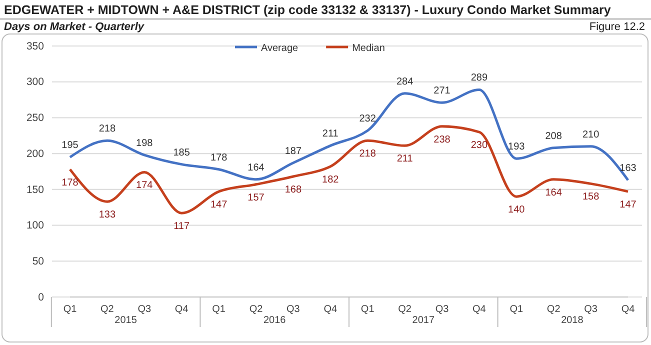  What do you see at coordinates (293, 190) in the screenshot?
I see `data-label: 168` at bounding box center [293, 190].